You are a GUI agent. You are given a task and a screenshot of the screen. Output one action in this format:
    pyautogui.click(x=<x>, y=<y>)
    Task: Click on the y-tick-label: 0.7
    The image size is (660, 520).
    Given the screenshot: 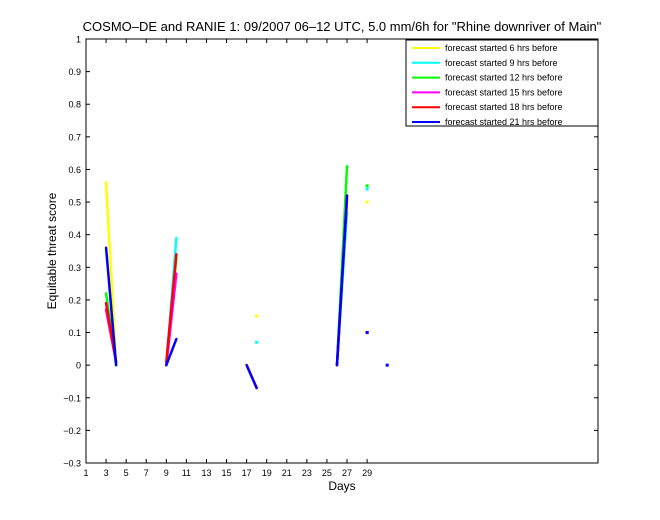 What is the action you would take?
    pyautogui.click(x=74, y=137)
    